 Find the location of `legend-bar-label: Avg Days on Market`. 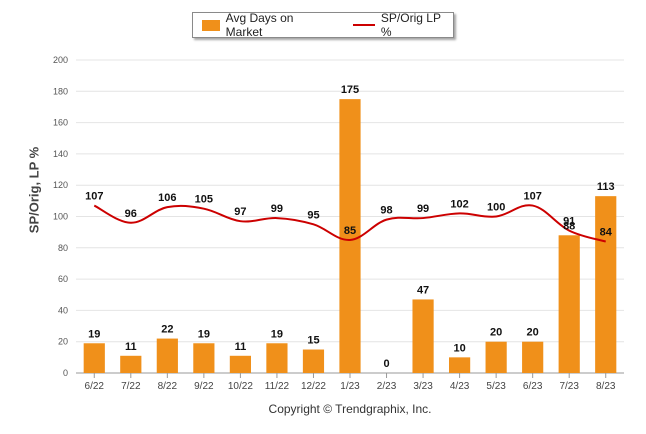

legend-bar-label: Avg Days on Market is located at coordinates (259, 25).